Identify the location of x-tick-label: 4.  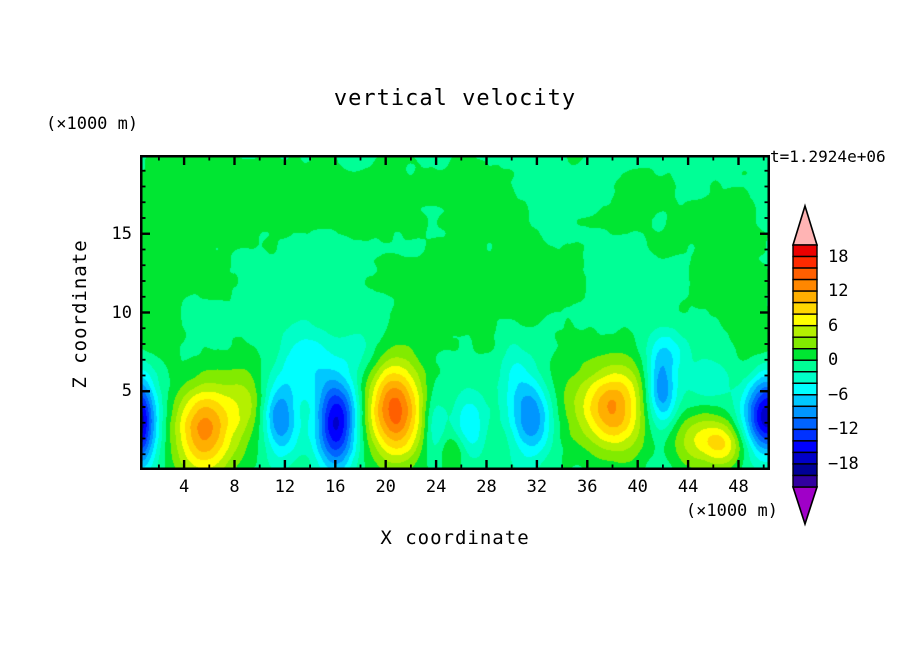
(184, 487).